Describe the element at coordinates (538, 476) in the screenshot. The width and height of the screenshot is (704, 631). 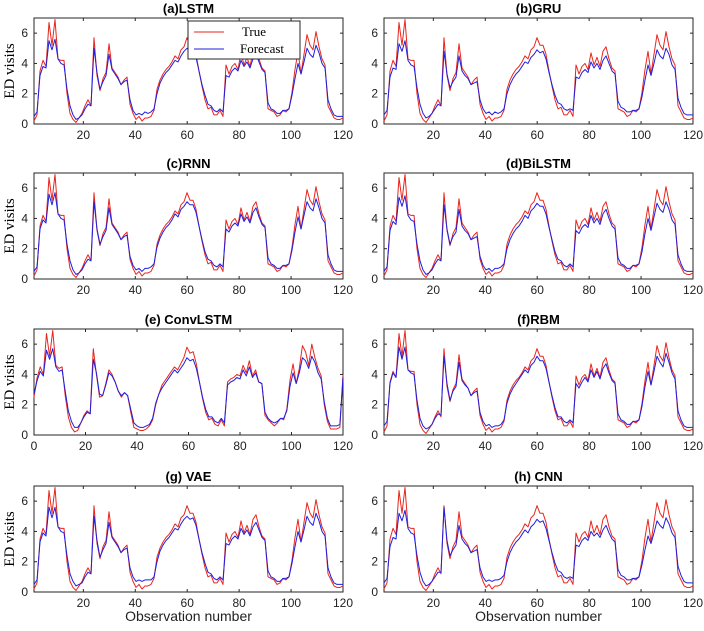
I see `panel-title: (h) CNN` at that location.